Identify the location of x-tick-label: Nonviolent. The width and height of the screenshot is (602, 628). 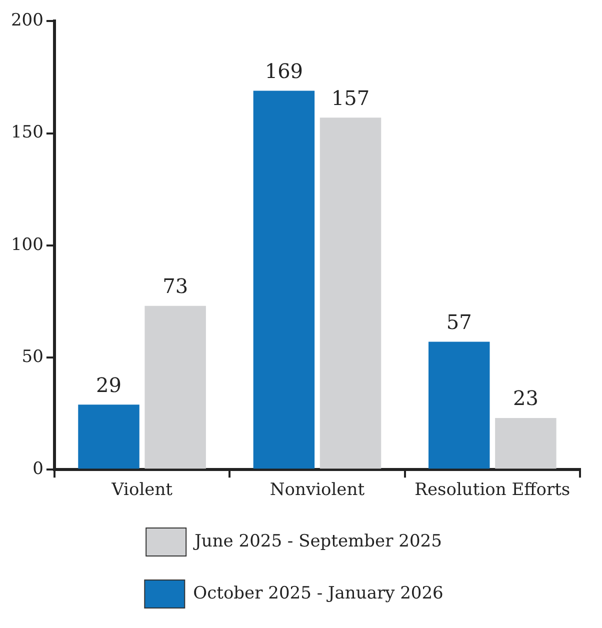
(317, 490).